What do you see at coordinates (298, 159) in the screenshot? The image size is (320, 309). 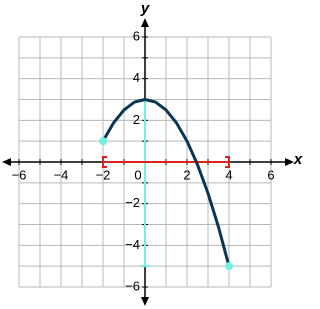 I see `x-axis-label: x` at bounding box center [298, 159].